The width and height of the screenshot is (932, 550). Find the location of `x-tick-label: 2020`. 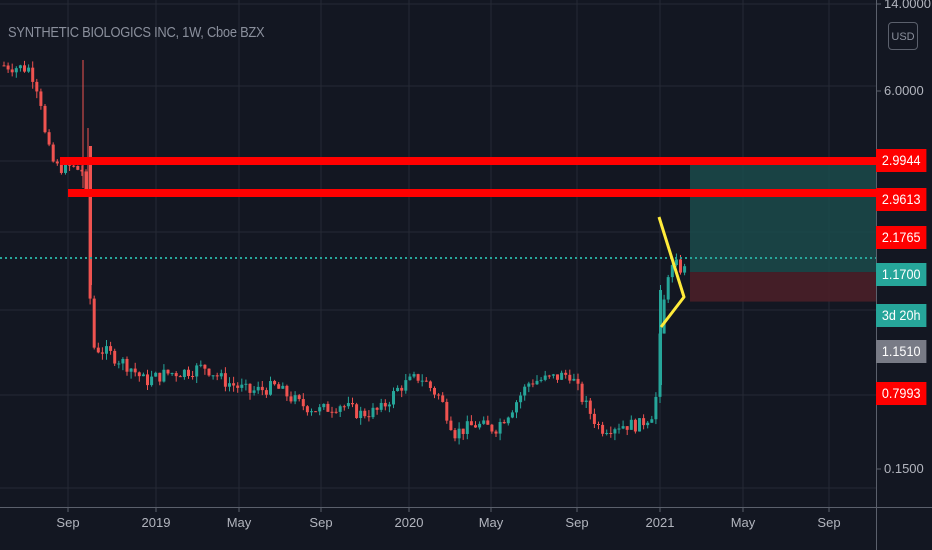

x-tick-label: 2020 is located at coordinates (409, 522).